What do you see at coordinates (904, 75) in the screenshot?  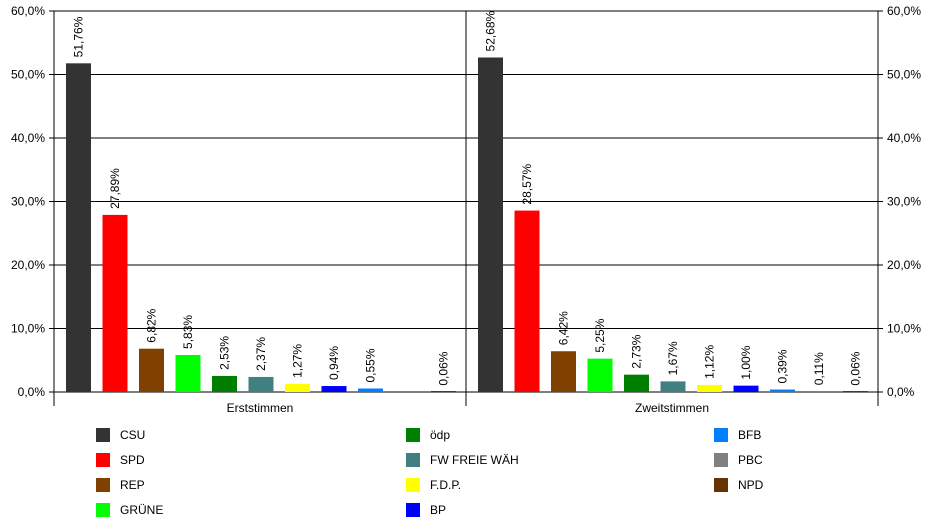 I see `y-tick-label-right: 50,0%` at bounding box center [904, 75].